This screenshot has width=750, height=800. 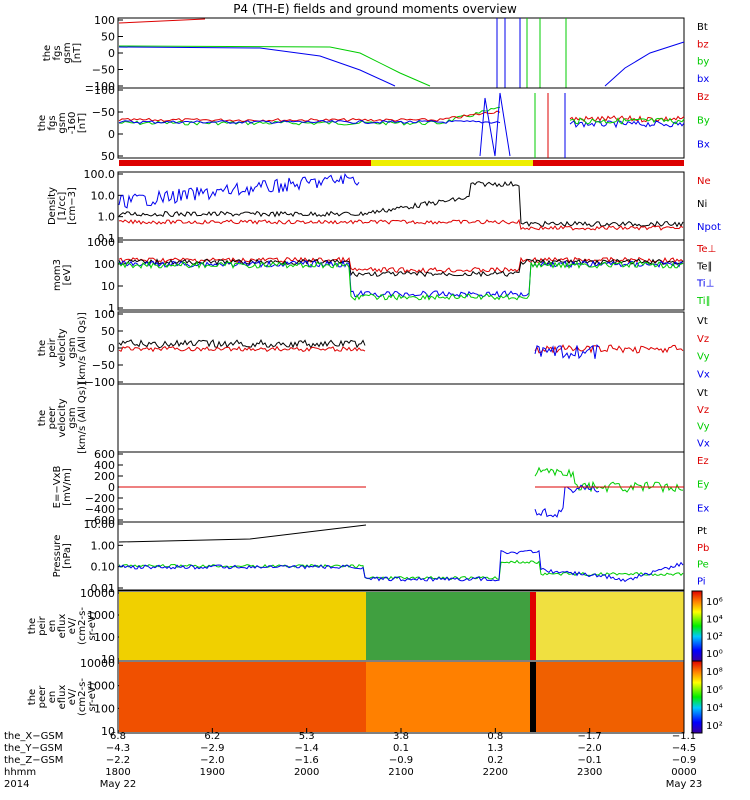 What do you see at coordinates (401, 163) in the screenshot?
I see `data-quality-bar` at bounding box center [401, 163].